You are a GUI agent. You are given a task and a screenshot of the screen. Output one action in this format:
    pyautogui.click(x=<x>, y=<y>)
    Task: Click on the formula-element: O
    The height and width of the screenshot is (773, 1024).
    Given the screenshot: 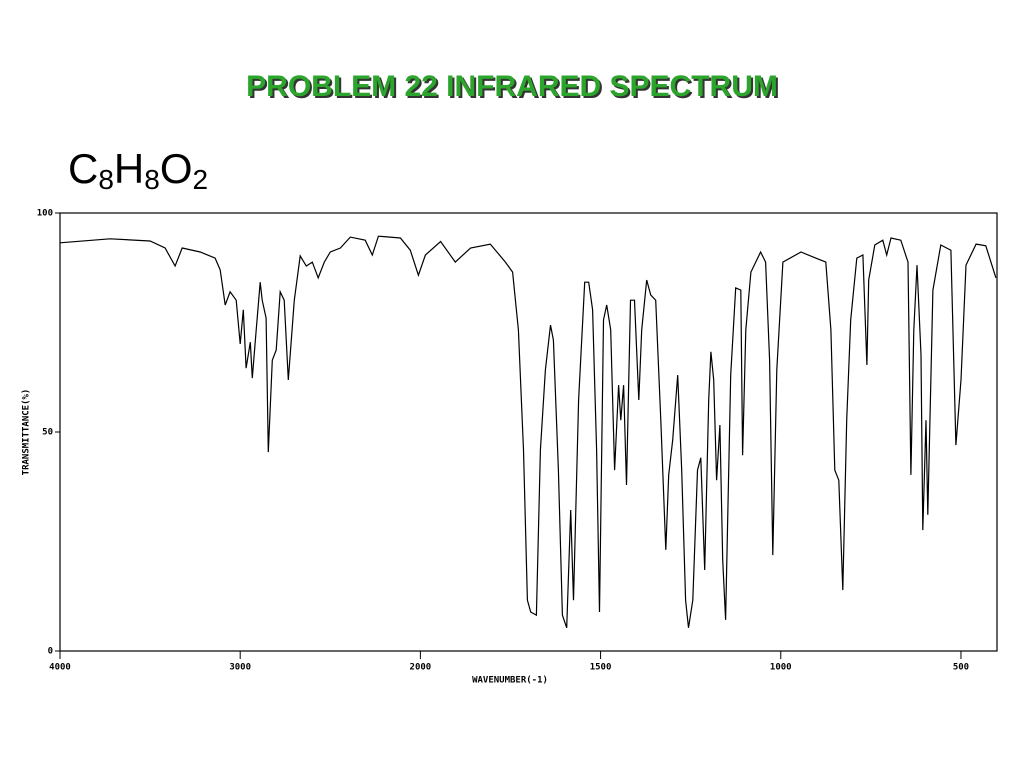 What is the action you would take?
    pyautogui.click(x=176, y=168)
    